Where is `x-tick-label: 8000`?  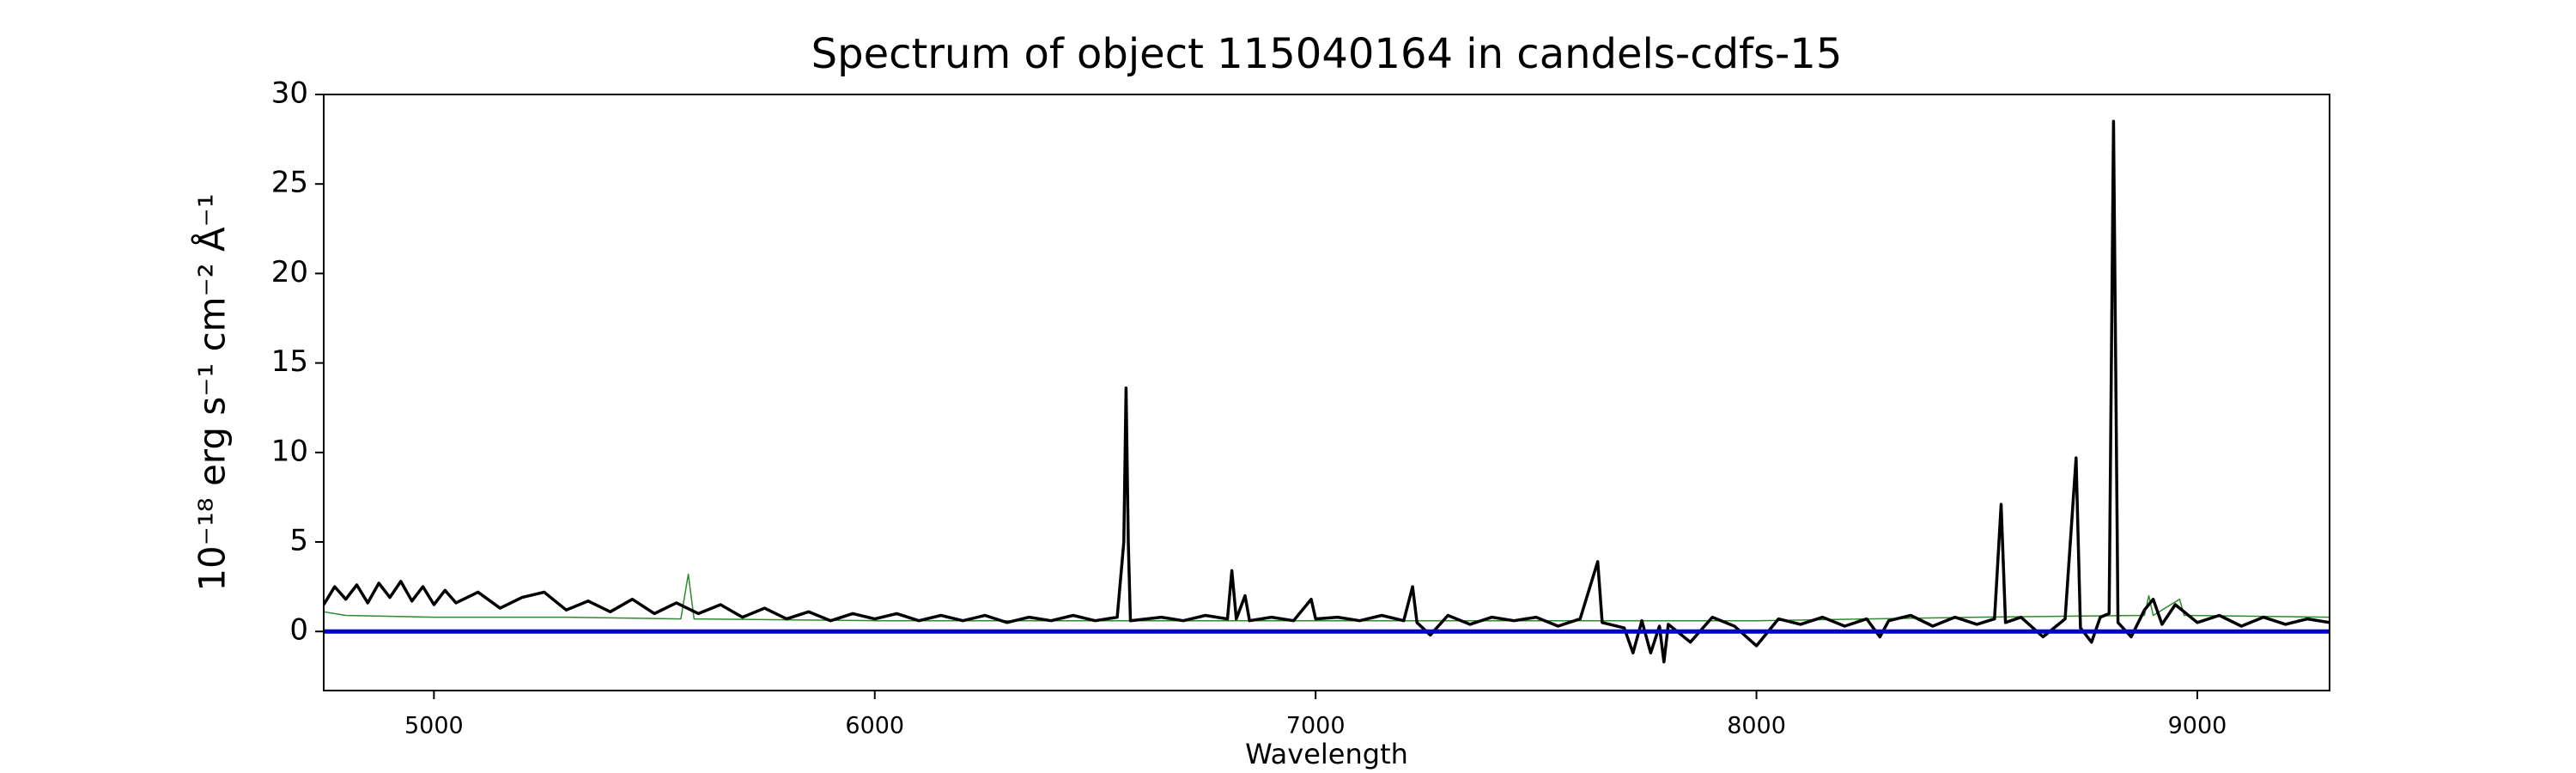
x-tick-label: 8000 is located at coordinates (1756, 726).